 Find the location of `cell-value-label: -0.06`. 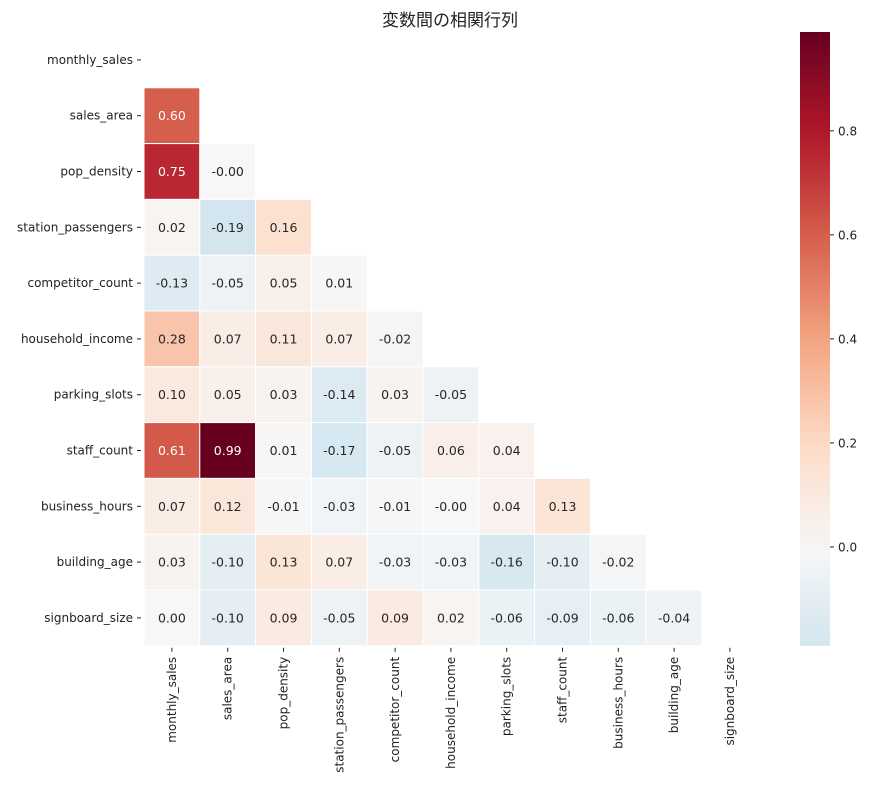

cell-value-label: -0.06 is located at coordinates (618, 617).